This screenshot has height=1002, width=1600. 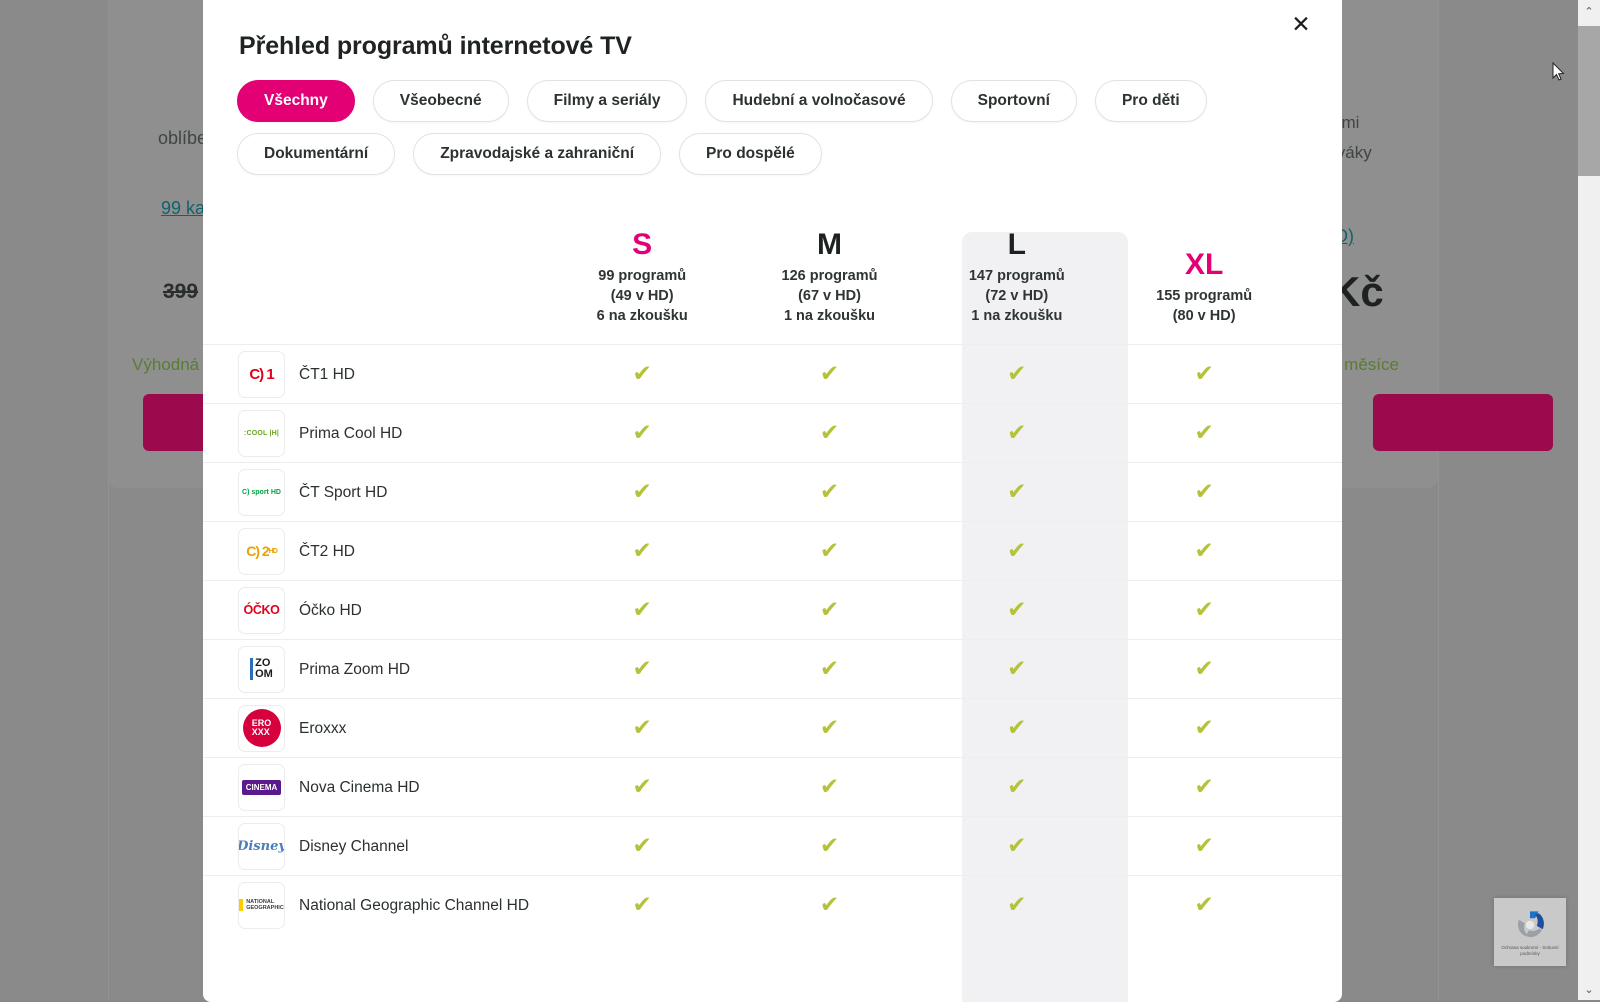 I want to click on package-letter: S, so click(x=642, y=244).